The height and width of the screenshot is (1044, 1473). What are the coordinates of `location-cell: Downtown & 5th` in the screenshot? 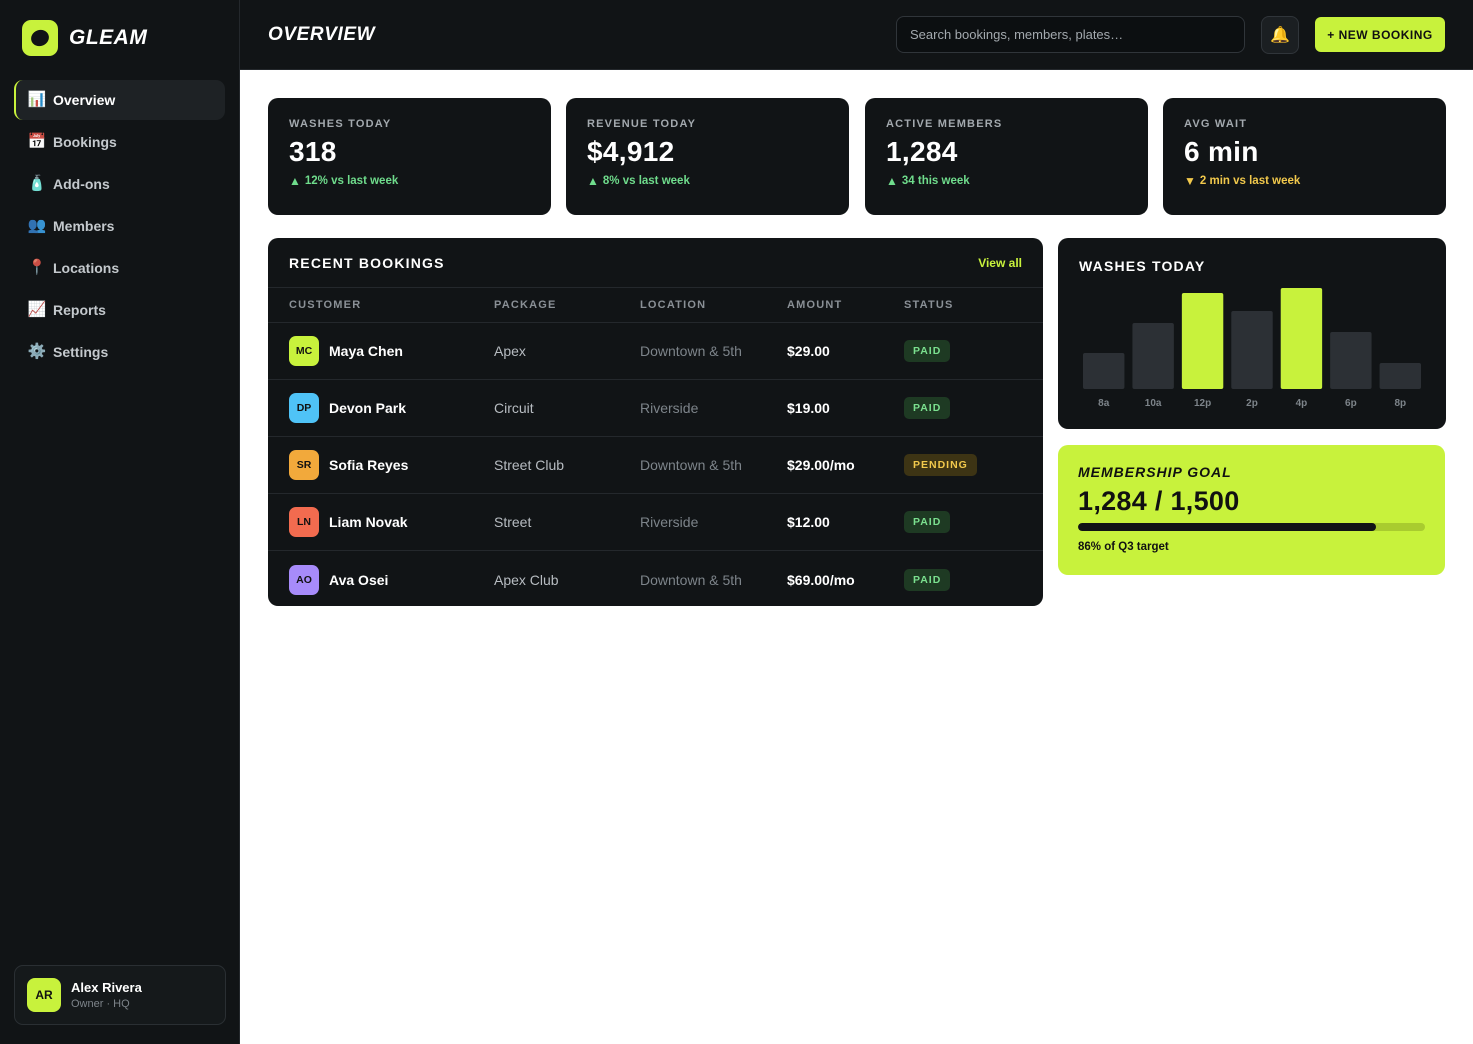 It's located at (691, 465).